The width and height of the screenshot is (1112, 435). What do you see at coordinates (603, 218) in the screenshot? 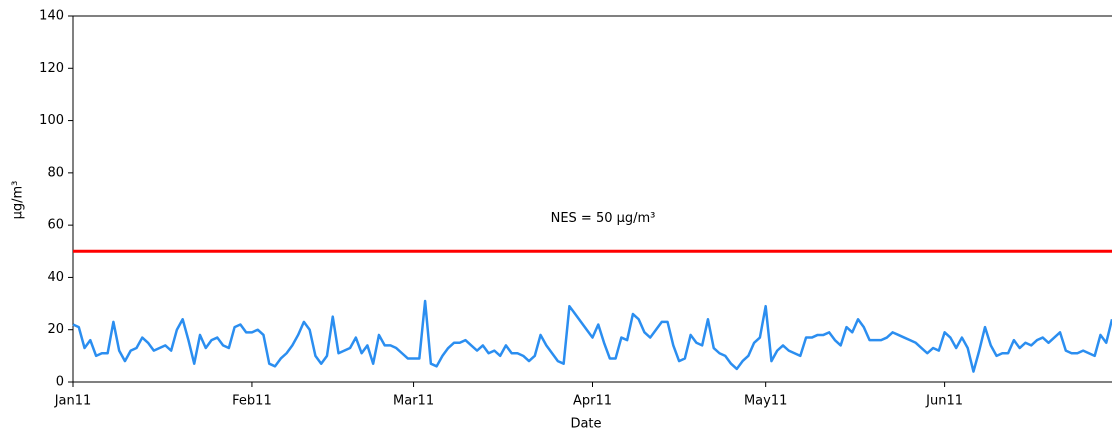
I see `threshold-label: NES = 50 µg/m³` at bounding box center [603, 218].